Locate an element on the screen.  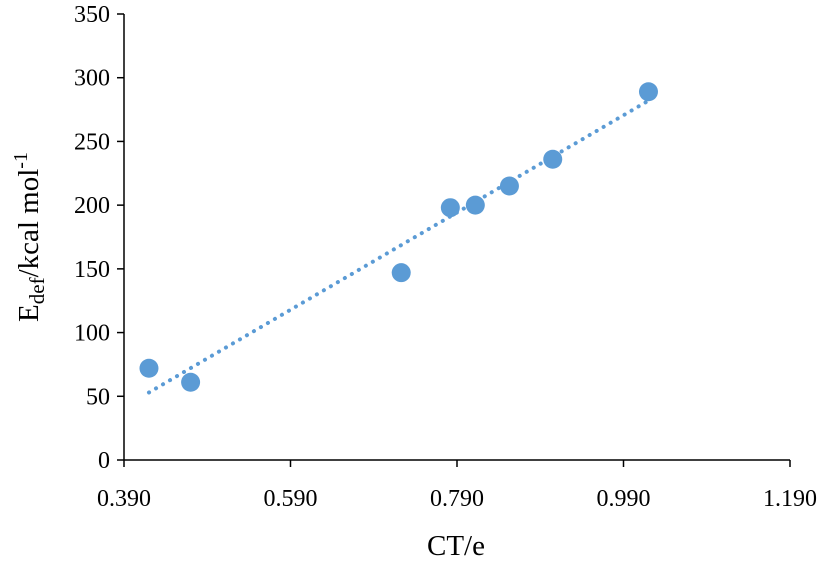
x-tick-label: 0.390 is located at coordinates (124, 499).